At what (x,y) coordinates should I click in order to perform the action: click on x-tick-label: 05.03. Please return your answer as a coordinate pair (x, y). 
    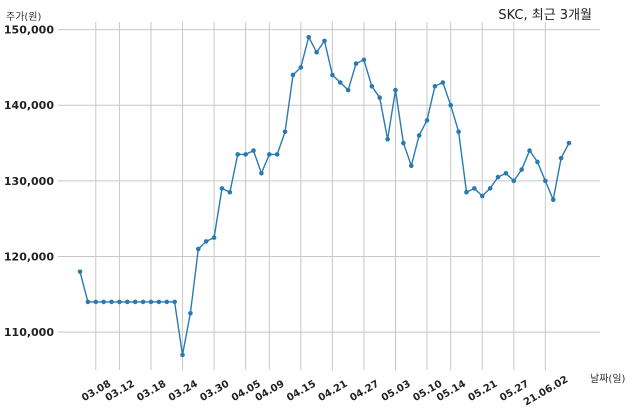
    Looking at the image, I should click on (396, 391).